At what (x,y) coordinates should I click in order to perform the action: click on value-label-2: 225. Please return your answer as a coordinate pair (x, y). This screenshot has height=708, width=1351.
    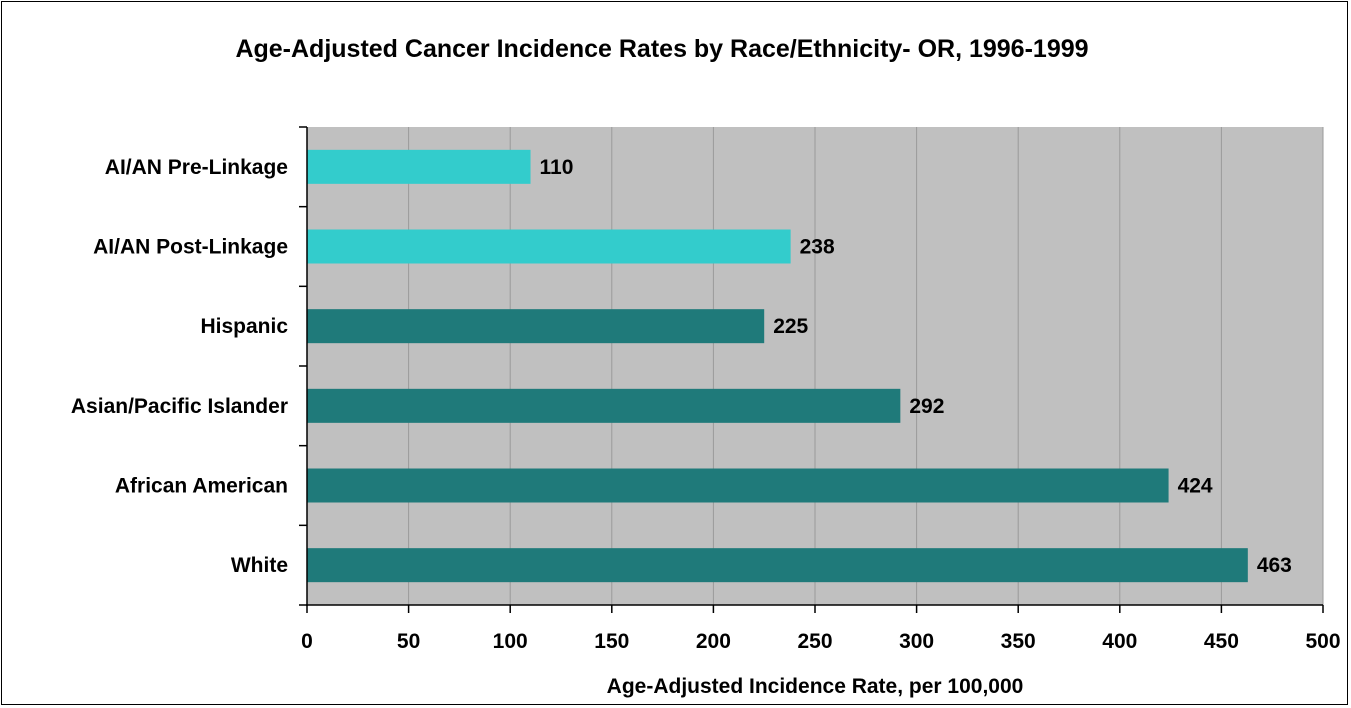
    Looking at the image, I should click on (790, 326).